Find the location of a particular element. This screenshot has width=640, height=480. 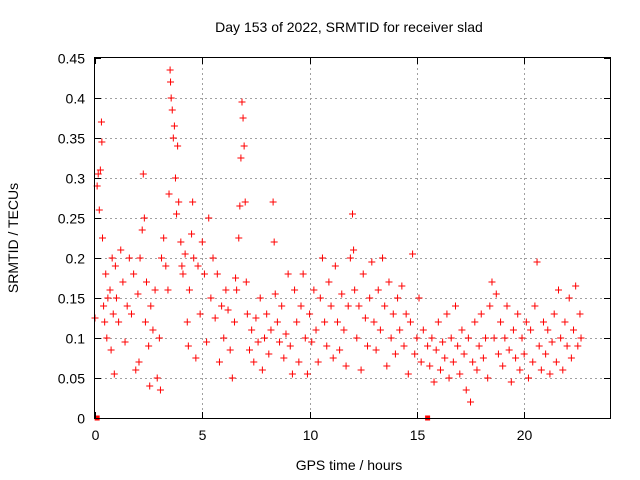

x-tick-label: 5 is located at coordinates (203, 435).